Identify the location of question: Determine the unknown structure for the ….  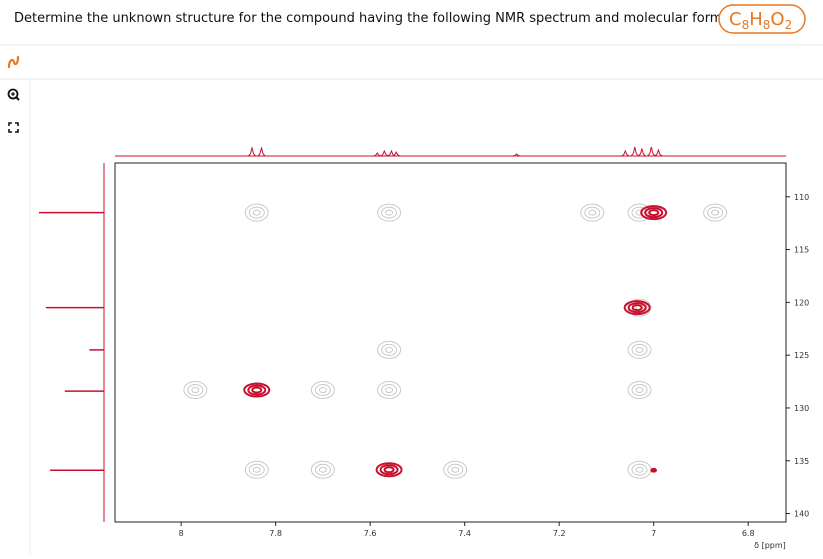
(378, 18).